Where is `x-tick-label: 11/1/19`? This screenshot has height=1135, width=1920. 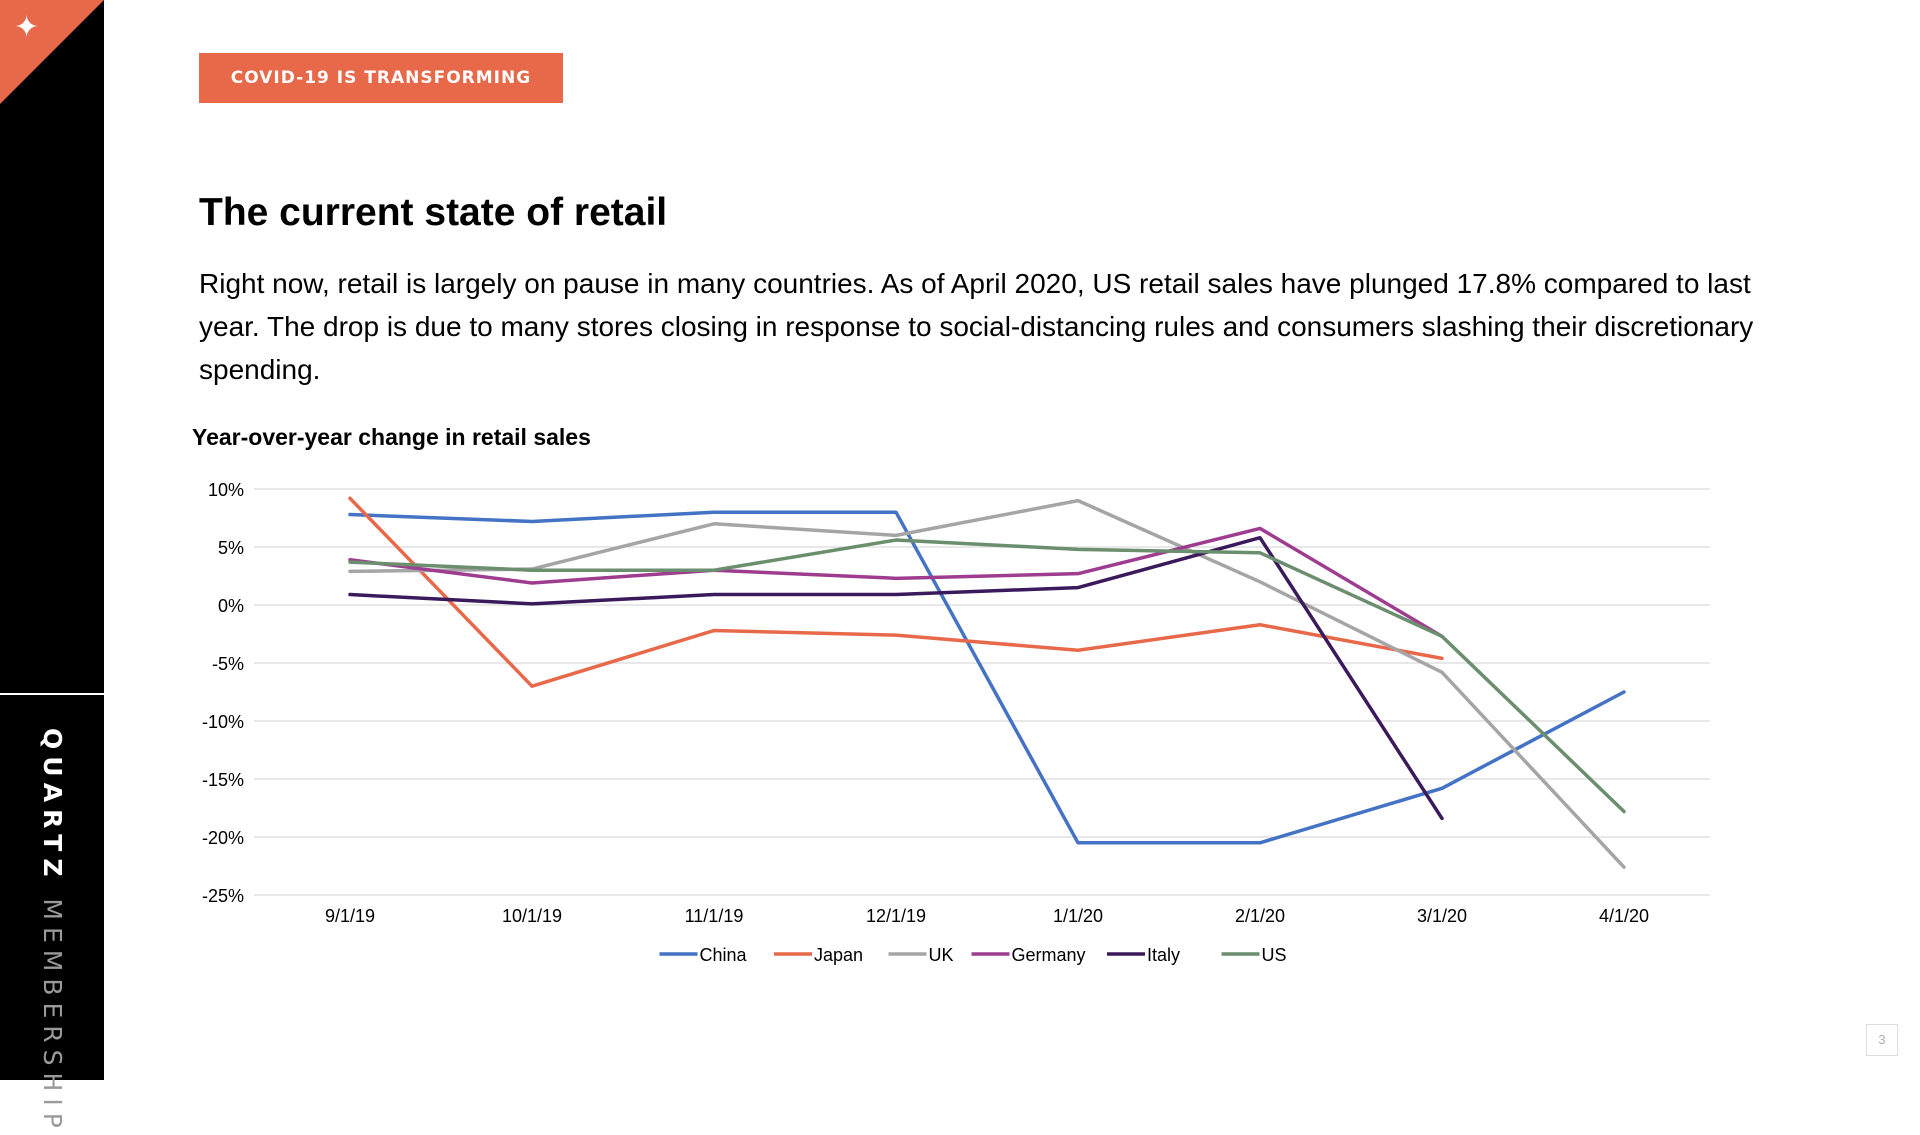 x-tick-label: 11/1/19 is located at coordinates (714, 916).